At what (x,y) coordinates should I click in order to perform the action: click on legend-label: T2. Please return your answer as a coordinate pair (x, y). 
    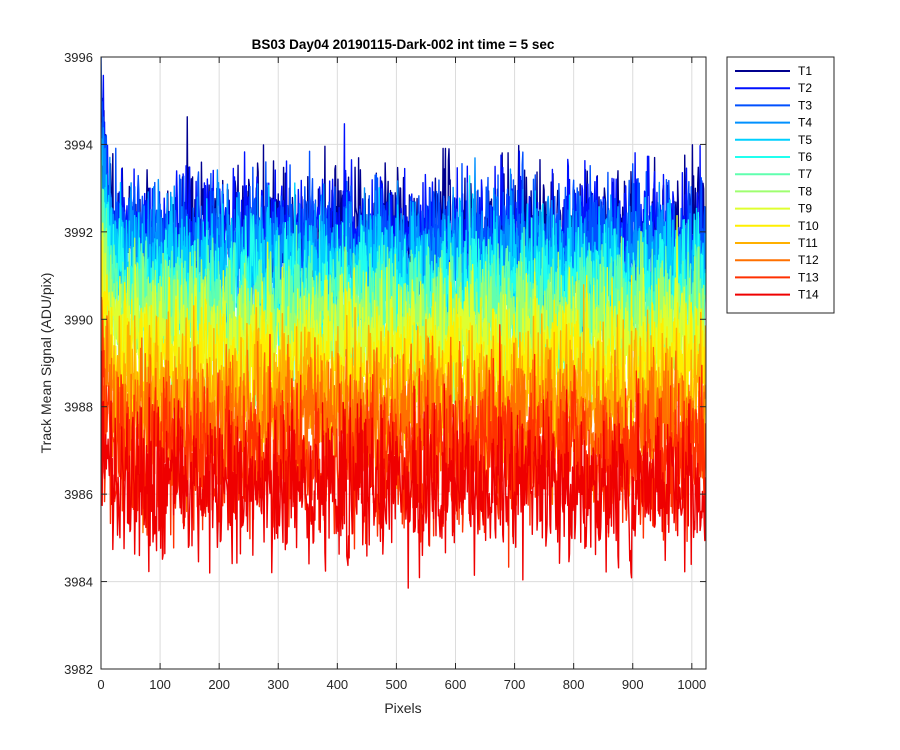
    Looking at the image, I should click on (805, 88).